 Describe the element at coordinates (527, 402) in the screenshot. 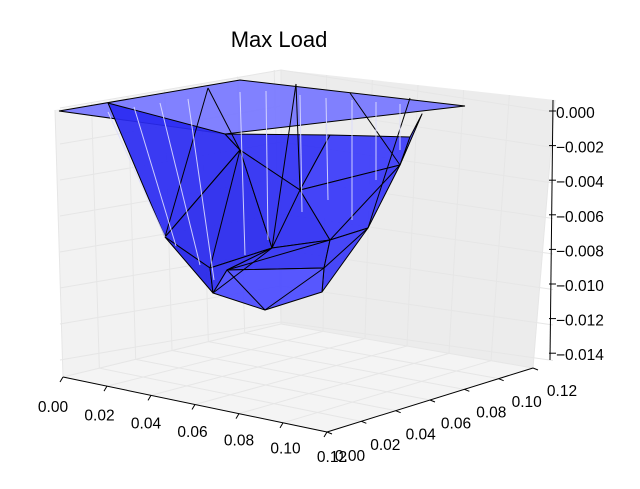

I see `y-tick-label: 0.10` at that location.